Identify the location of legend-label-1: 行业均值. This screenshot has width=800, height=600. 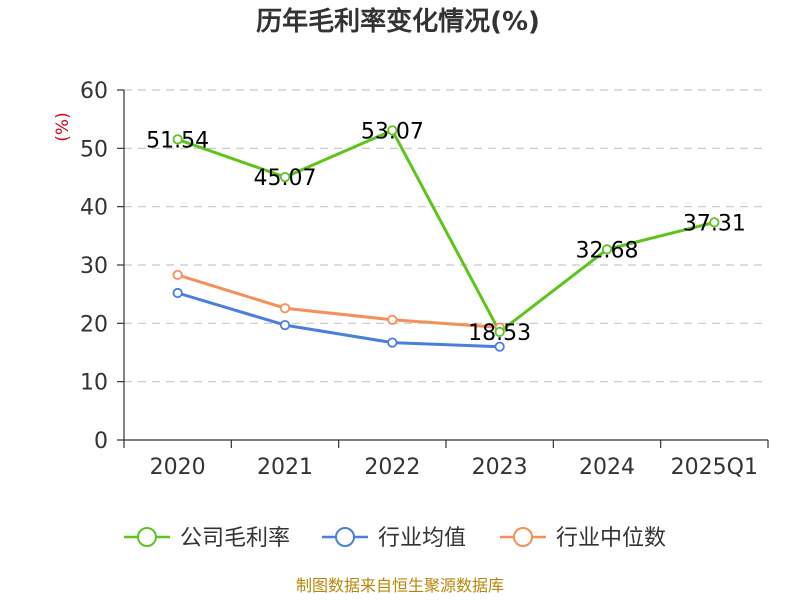
(422, 538).